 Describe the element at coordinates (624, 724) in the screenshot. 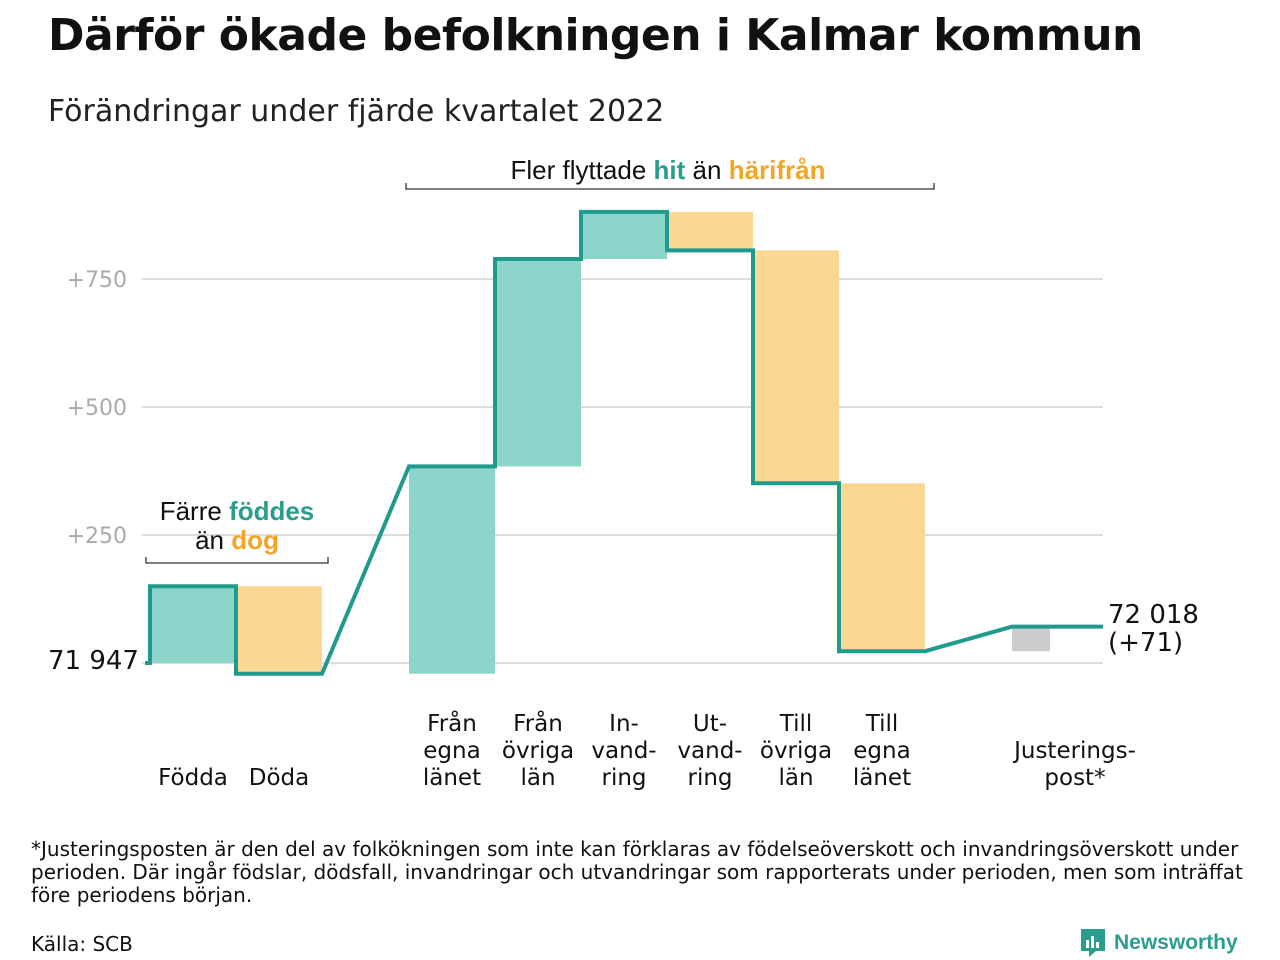

I see `category-label: In-` at that location.